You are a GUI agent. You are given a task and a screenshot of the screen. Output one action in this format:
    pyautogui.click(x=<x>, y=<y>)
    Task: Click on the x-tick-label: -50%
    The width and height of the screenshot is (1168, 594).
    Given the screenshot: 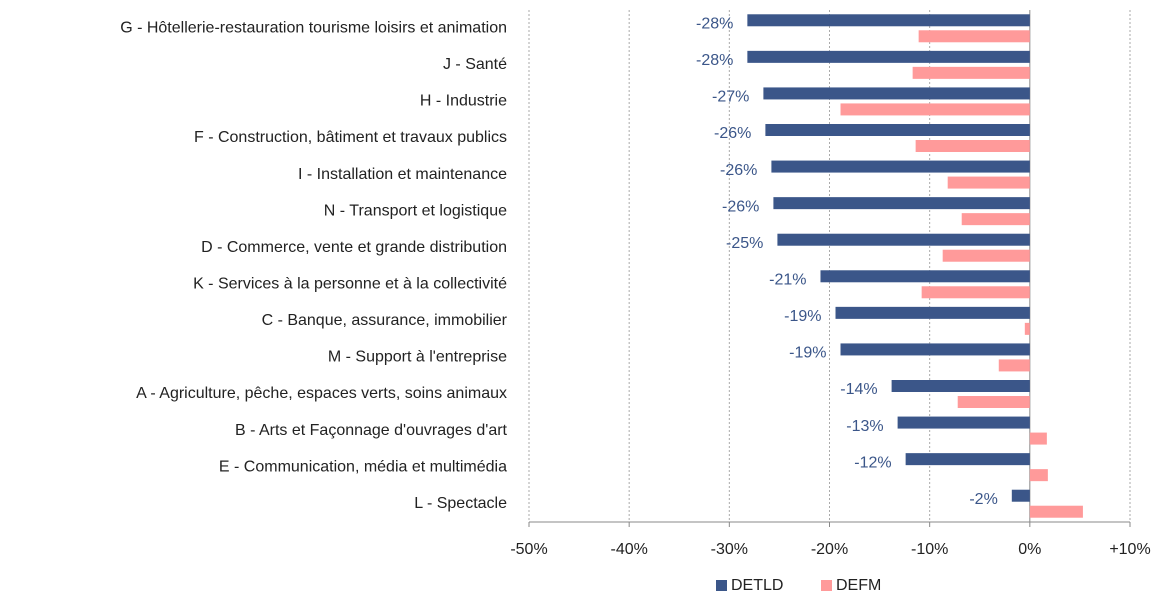 What is the action you would take?
    pyautogui.click(x=528, y=549)
    